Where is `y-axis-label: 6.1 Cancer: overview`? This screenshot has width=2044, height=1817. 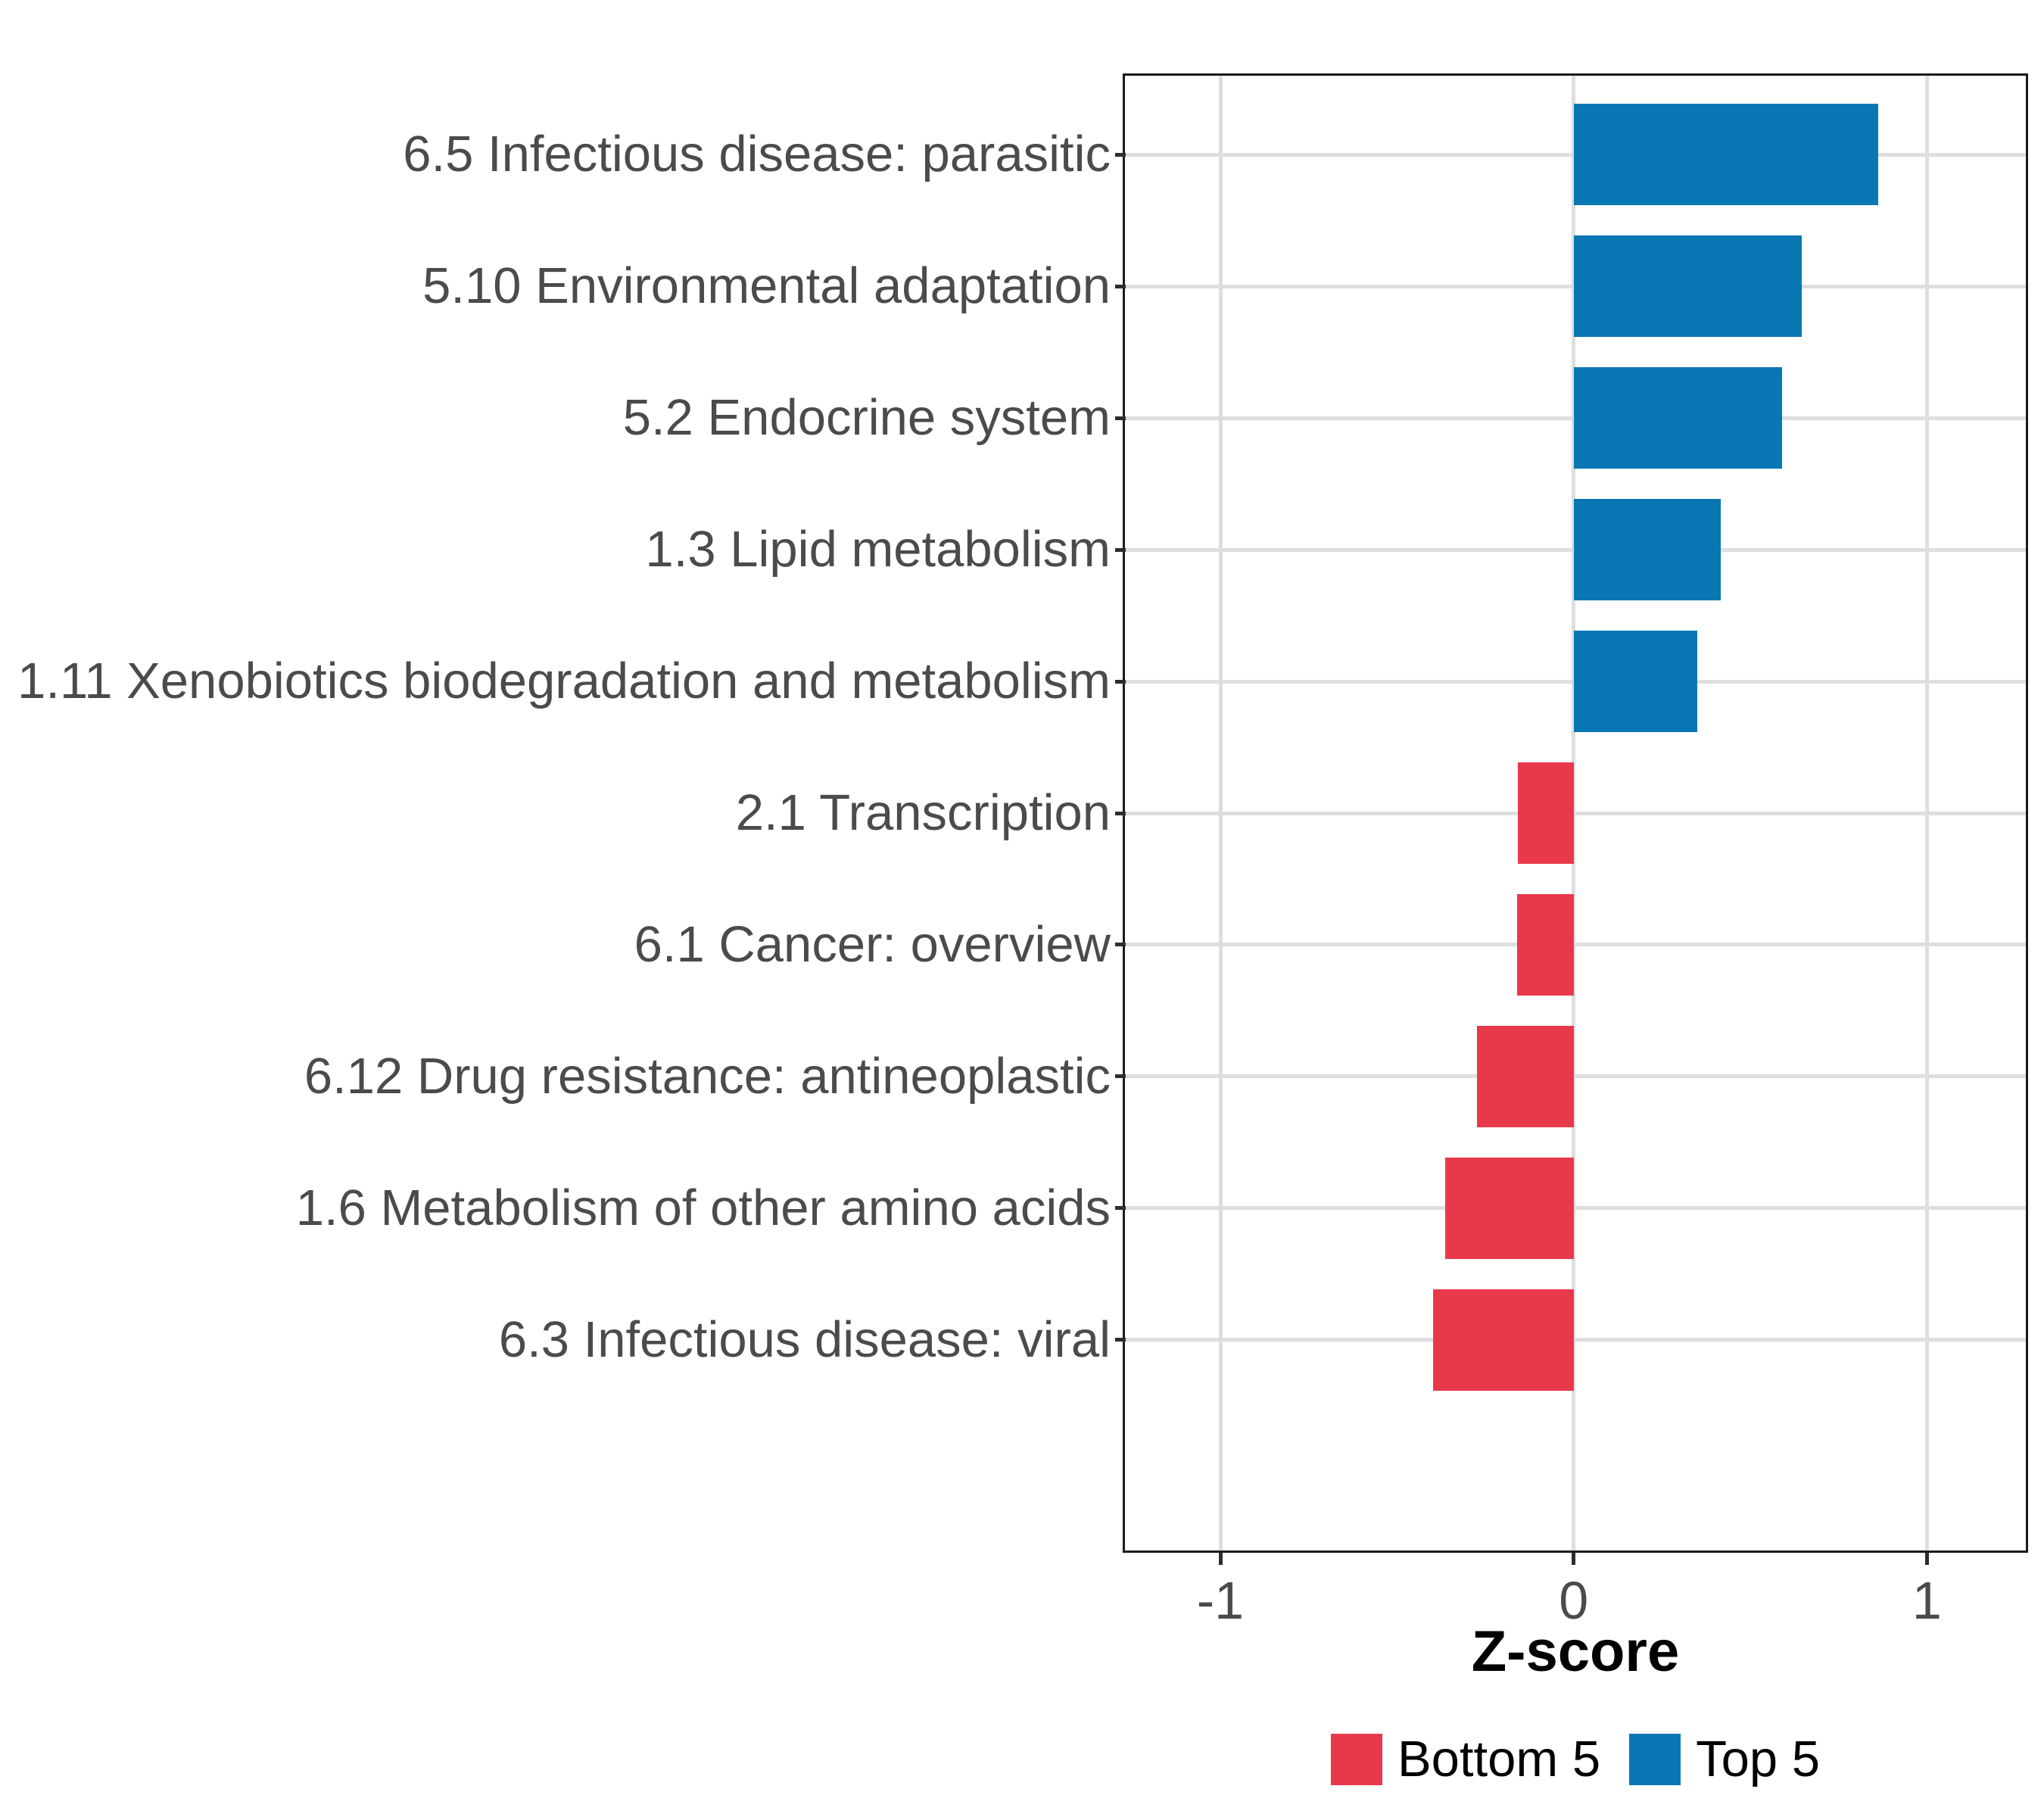 y-axis-label: 6.1 Cancer: overview is located at coordinates (872, 944).